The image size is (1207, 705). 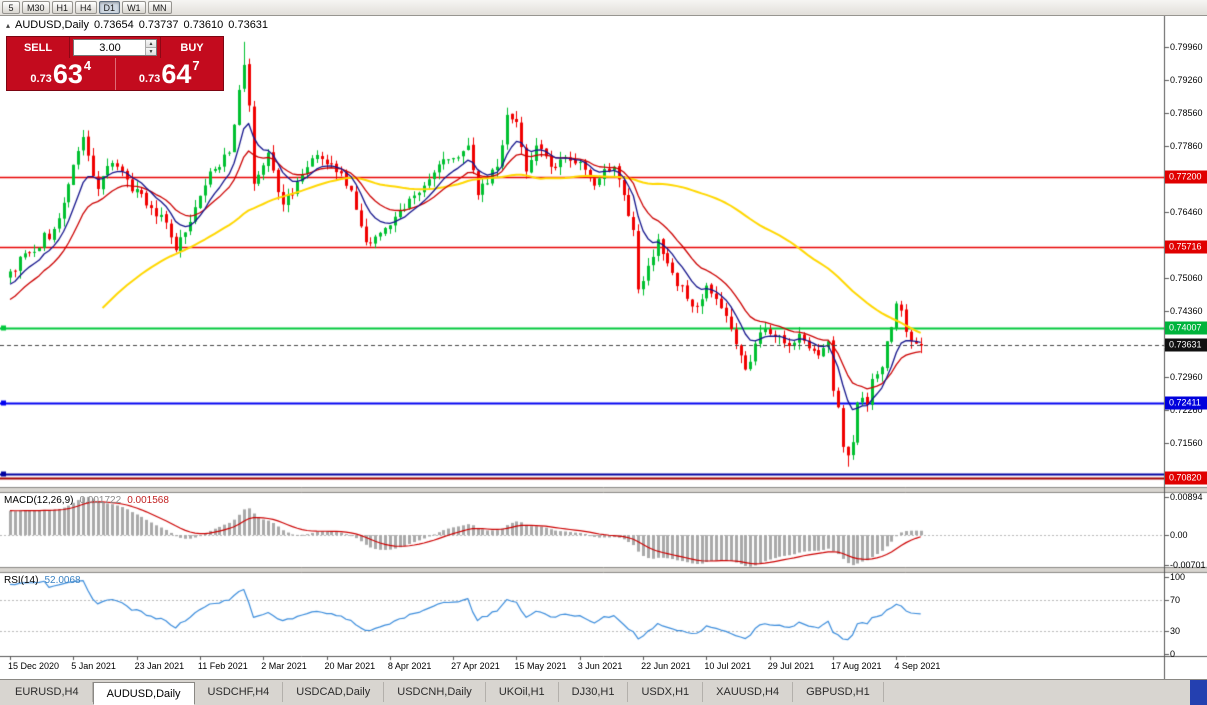 What do you see at coordinates (1186, 478) in the screenshot?
I see `price-level-badge-0-70820: 0.70820` at bounding box center [1186, 478].